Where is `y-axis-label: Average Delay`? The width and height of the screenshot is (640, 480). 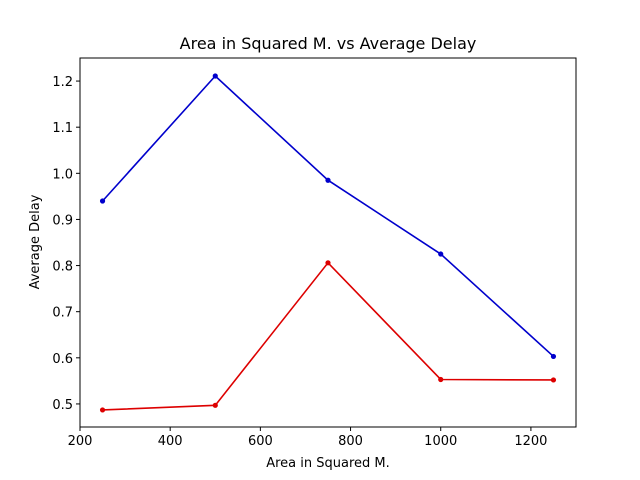
y-axis-label: Average Delay is located at coordinates (35, 241).